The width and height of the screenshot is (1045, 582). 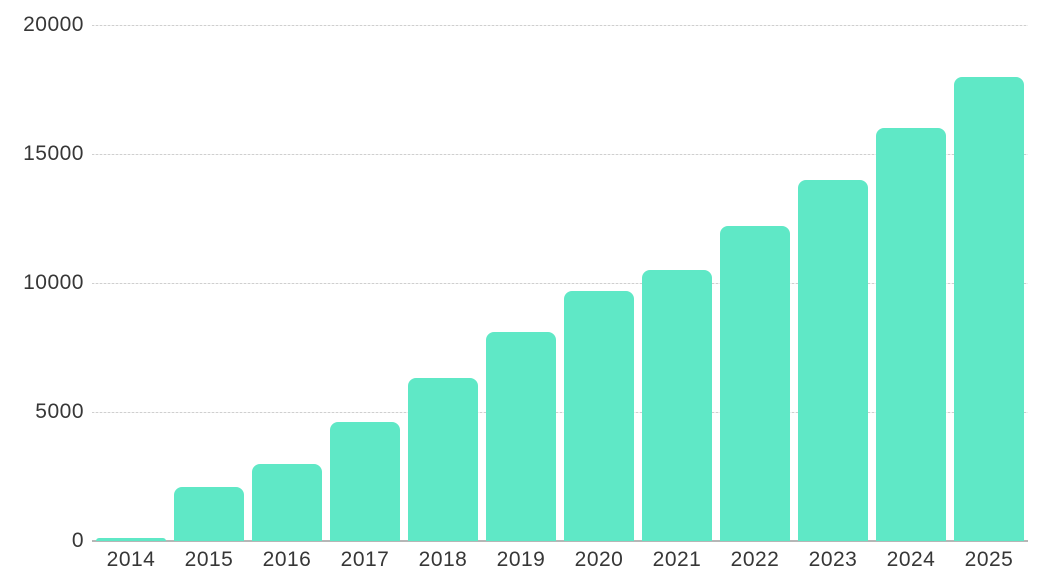 I want to click on x-tick-label: 2016, so click(x=287, y=559).